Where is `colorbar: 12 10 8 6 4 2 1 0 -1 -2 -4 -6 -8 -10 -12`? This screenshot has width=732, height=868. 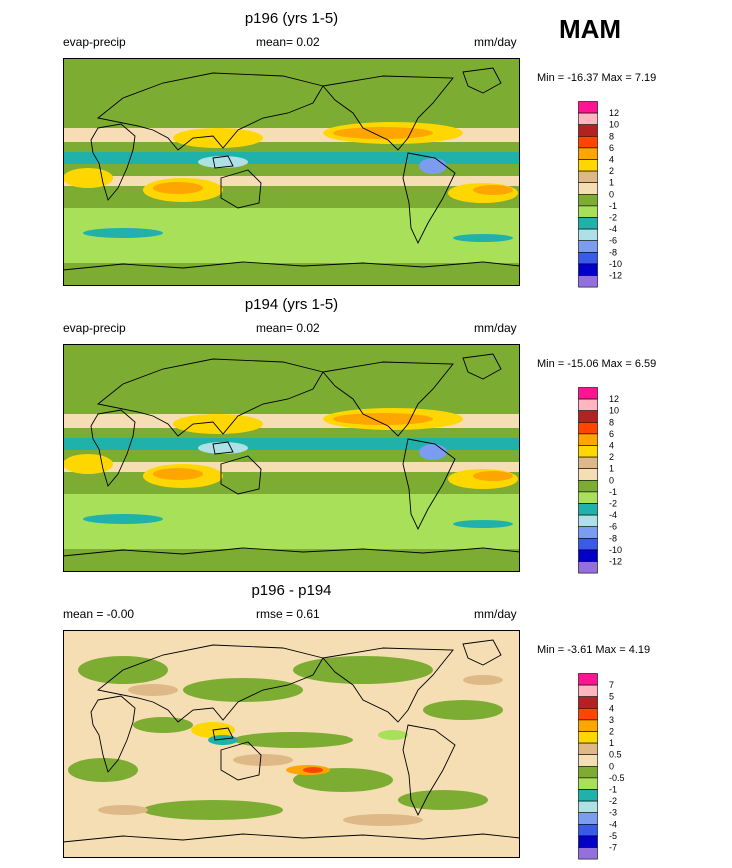
colorbar: 12 10 8 6 4 2 1 0 -1 -2 -4 -6 -8 -10 -12 is located at coordinates (608, 481).